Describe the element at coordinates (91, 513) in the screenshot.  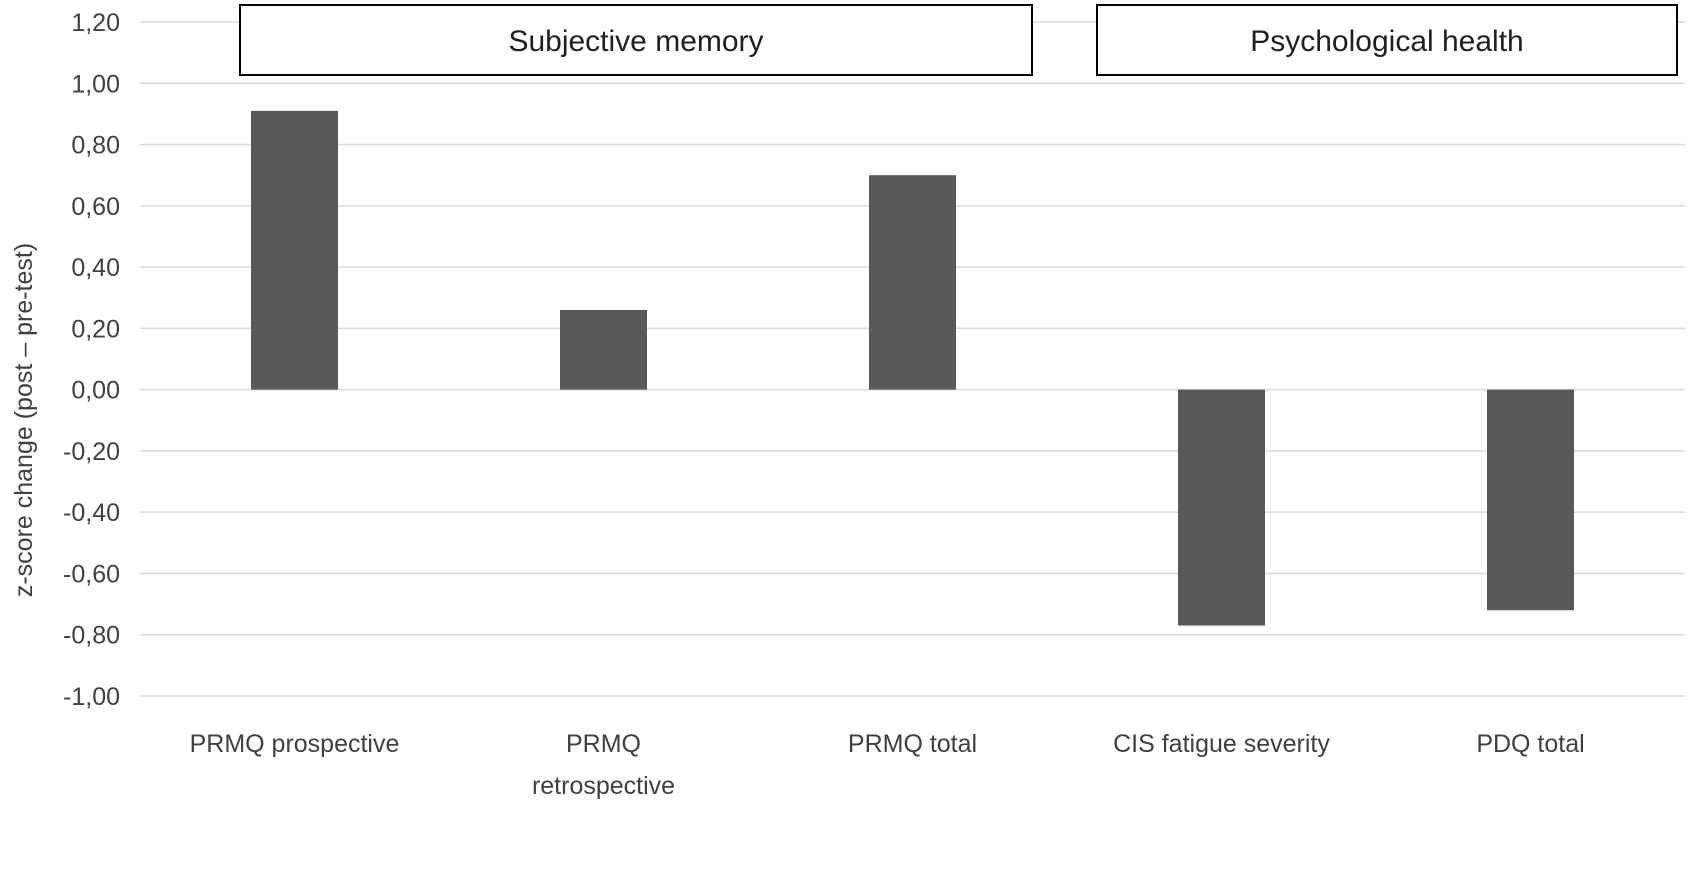
I see `y-tick-label: -0,40` at that location.